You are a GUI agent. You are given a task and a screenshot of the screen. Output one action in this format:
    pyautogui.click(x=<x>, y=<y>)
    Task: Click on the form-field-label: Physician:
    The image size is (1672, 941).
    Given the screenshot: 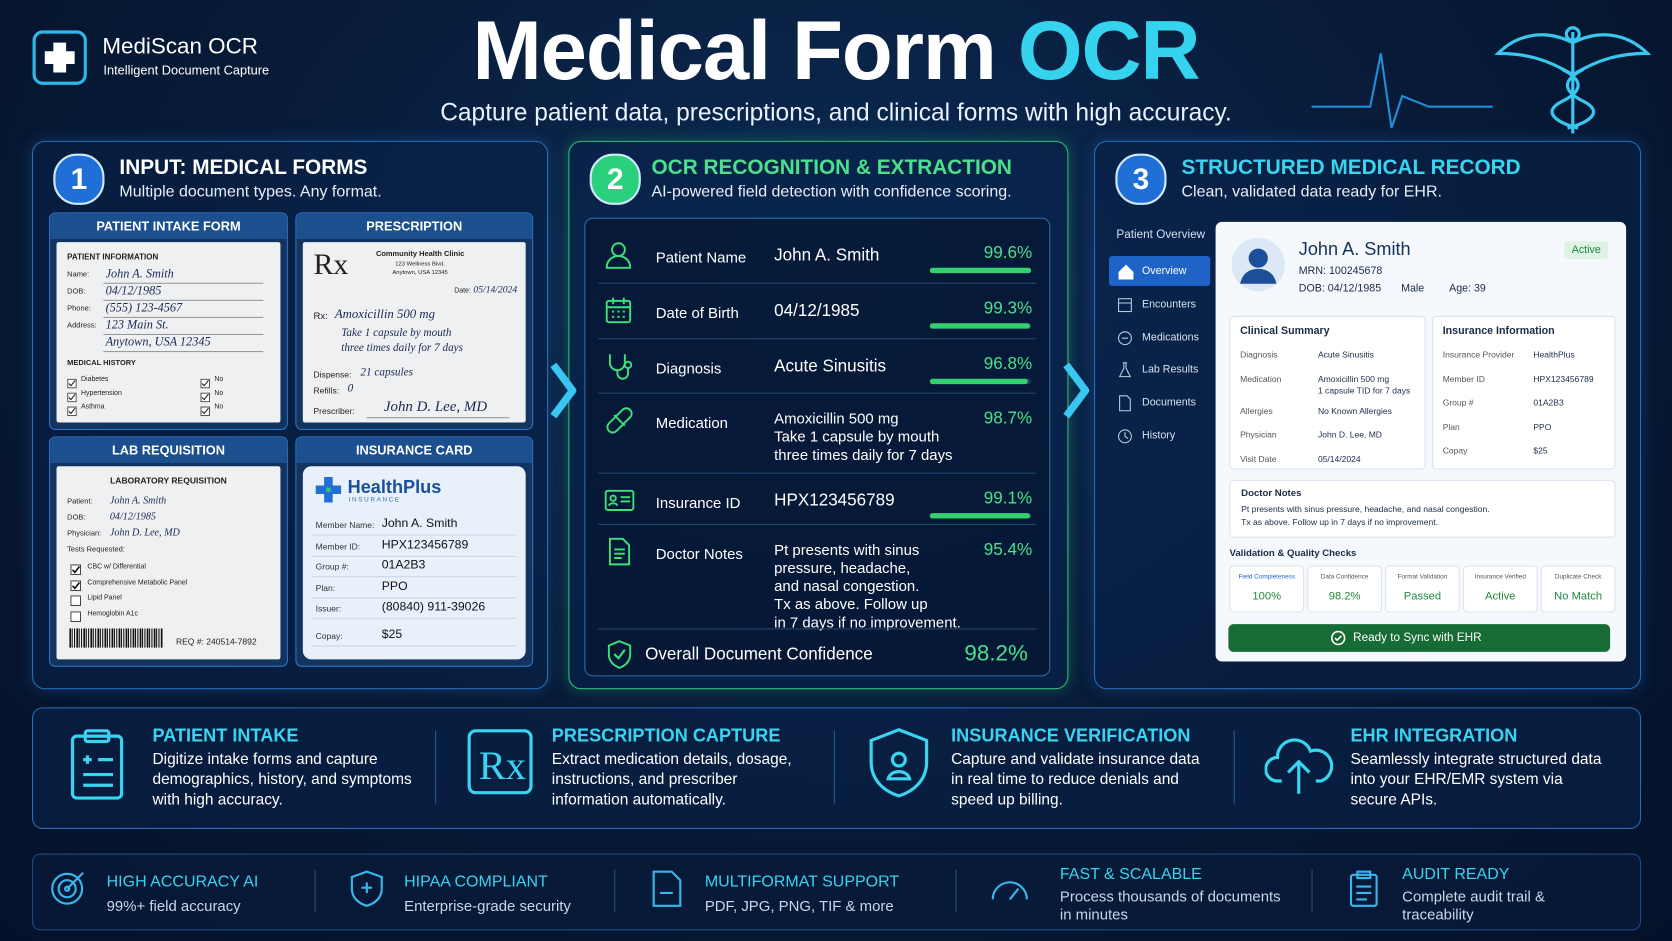 What is the action you would take?
    pyautogui.click(x=84, y=534)
    